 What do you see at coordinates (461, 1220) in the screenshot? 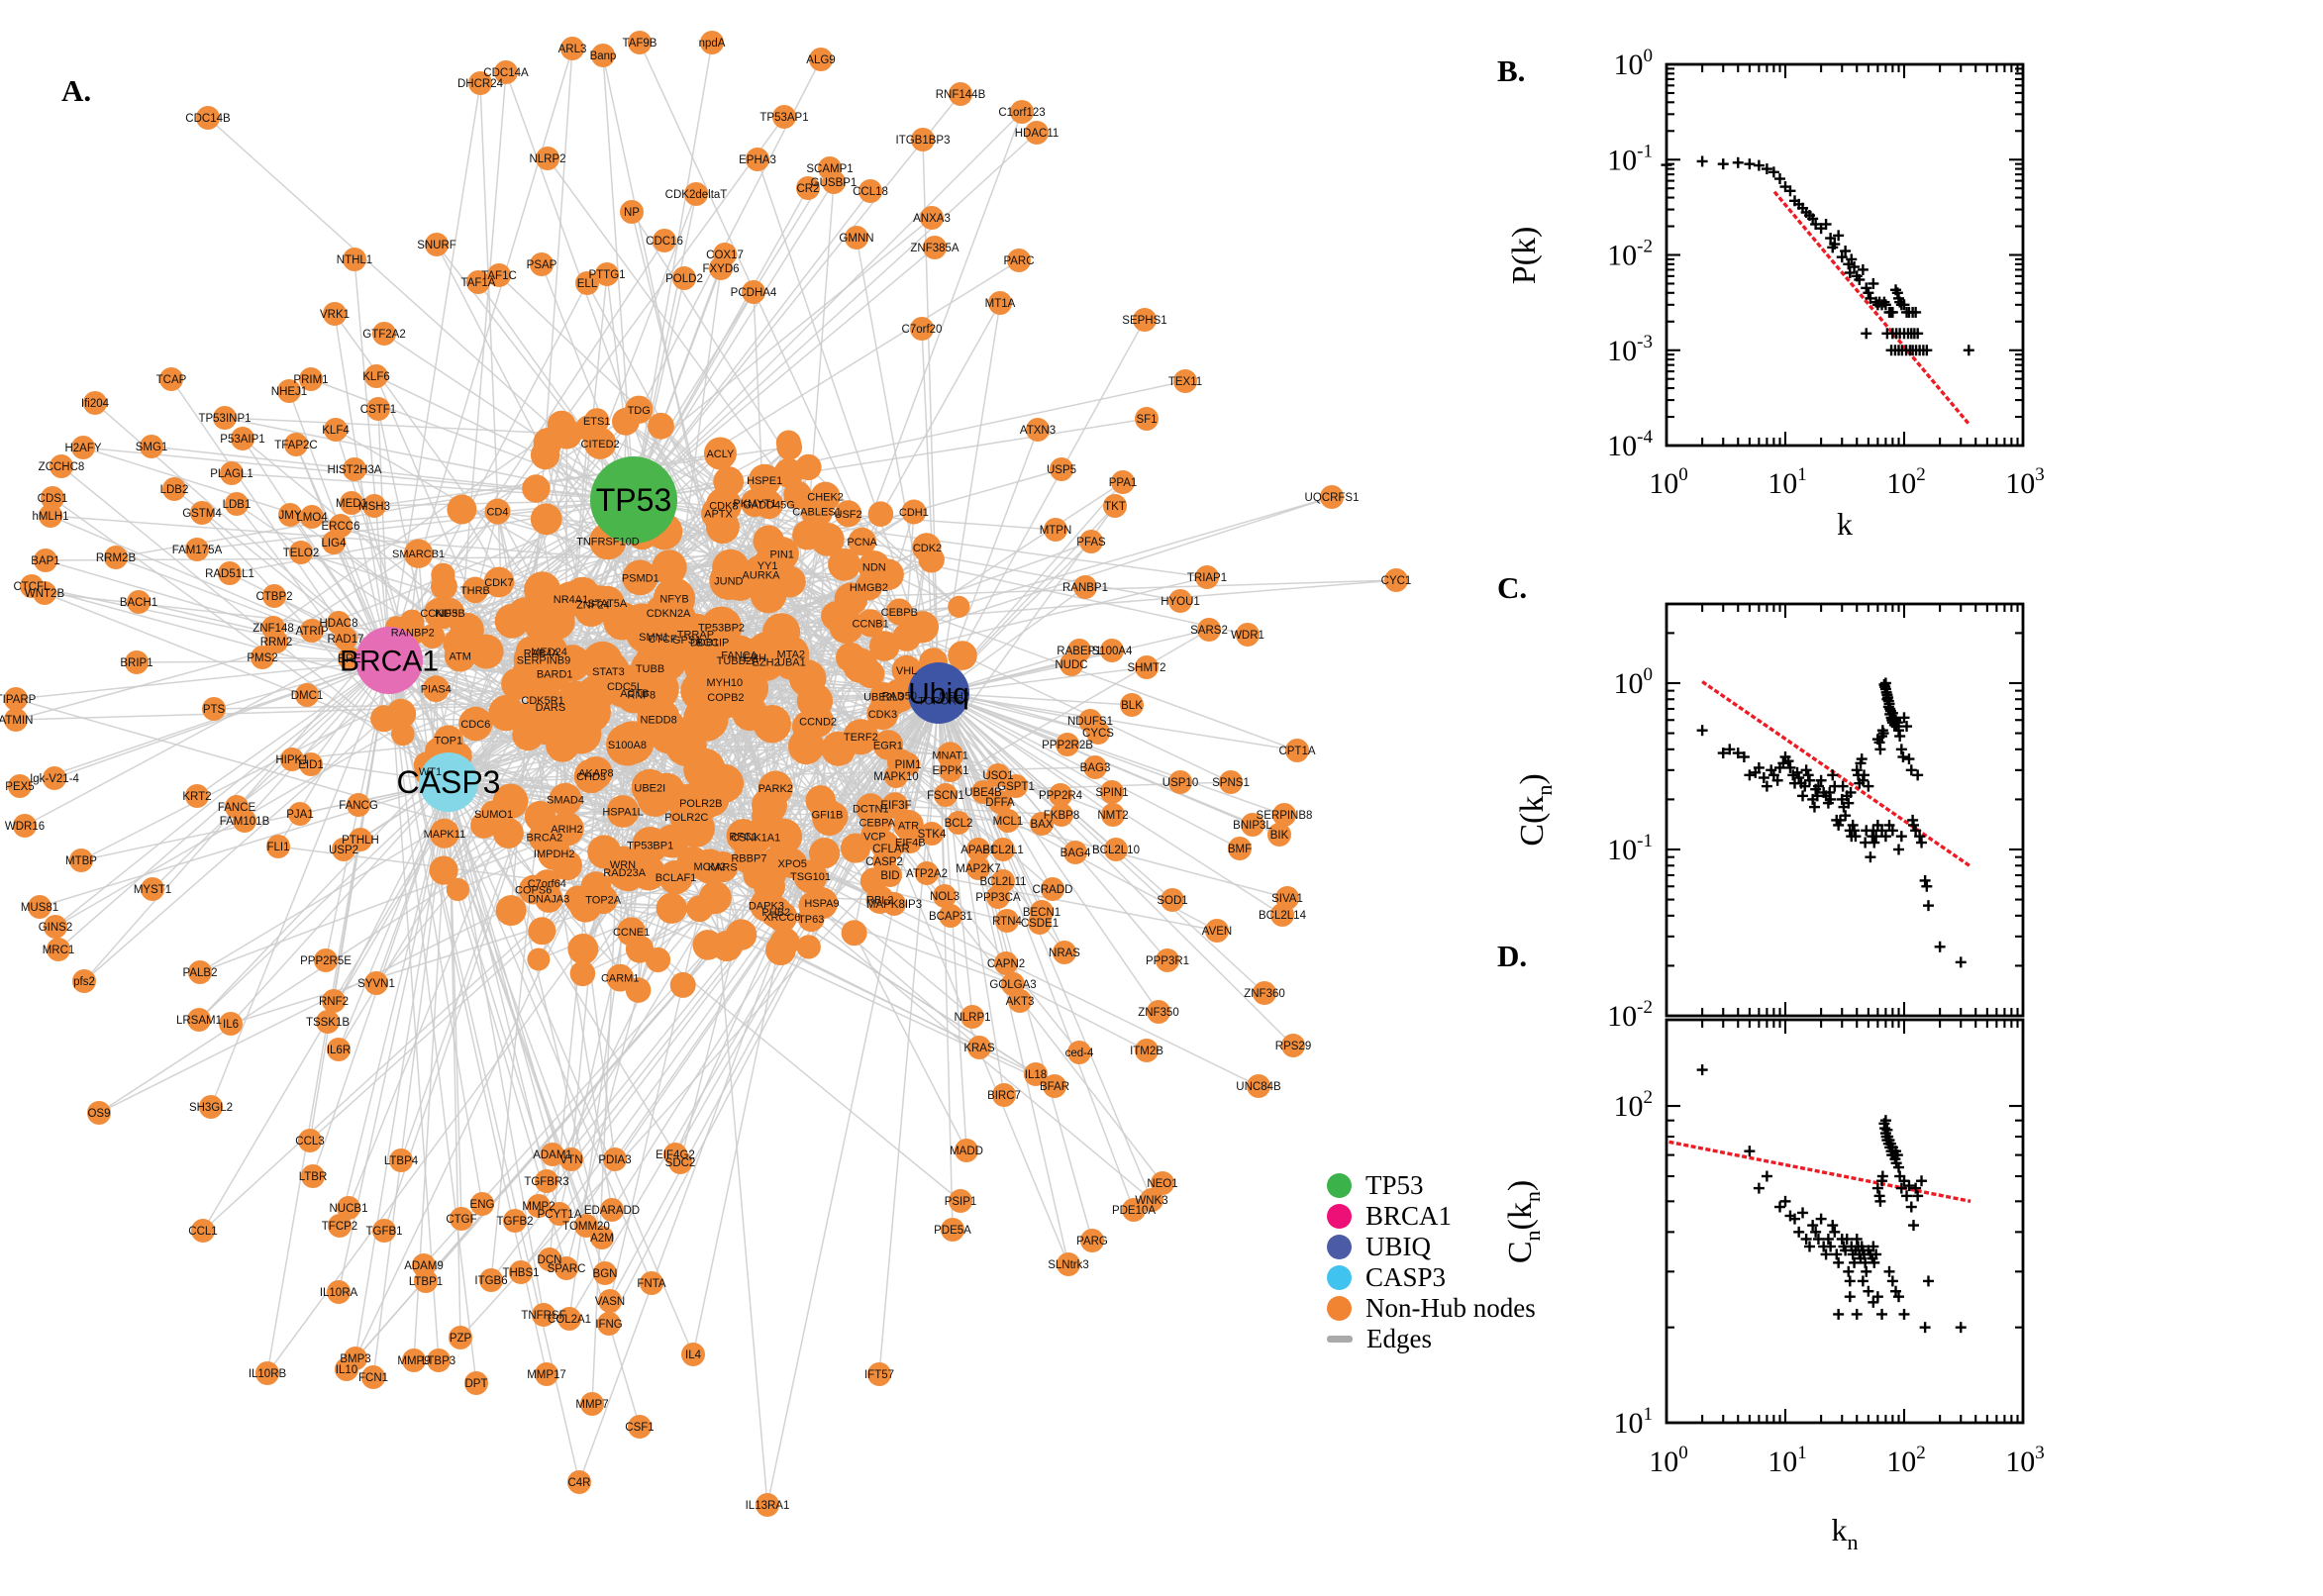
I see `network-node-label: CTGF` at bounding box center [461, 1220].